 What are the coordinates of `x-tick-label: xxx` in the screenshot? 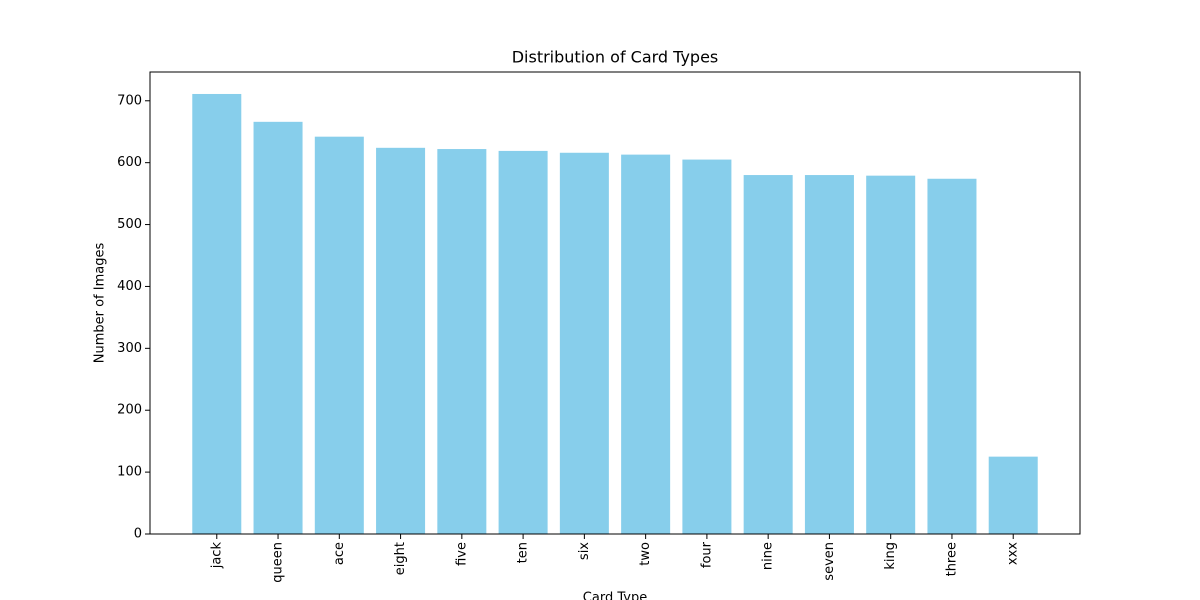 It's located at (1013, 553).